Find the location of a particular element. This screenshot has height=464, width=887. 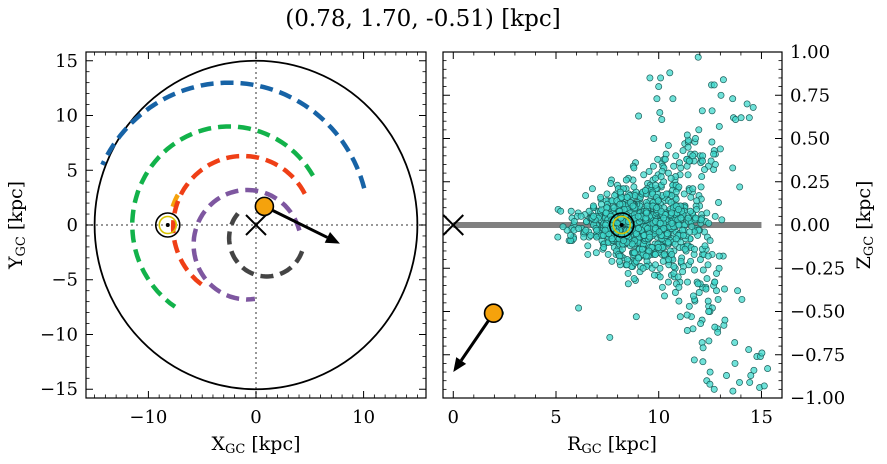

rz-ytick-label: −0.50 is located at coordinates (817, 312).